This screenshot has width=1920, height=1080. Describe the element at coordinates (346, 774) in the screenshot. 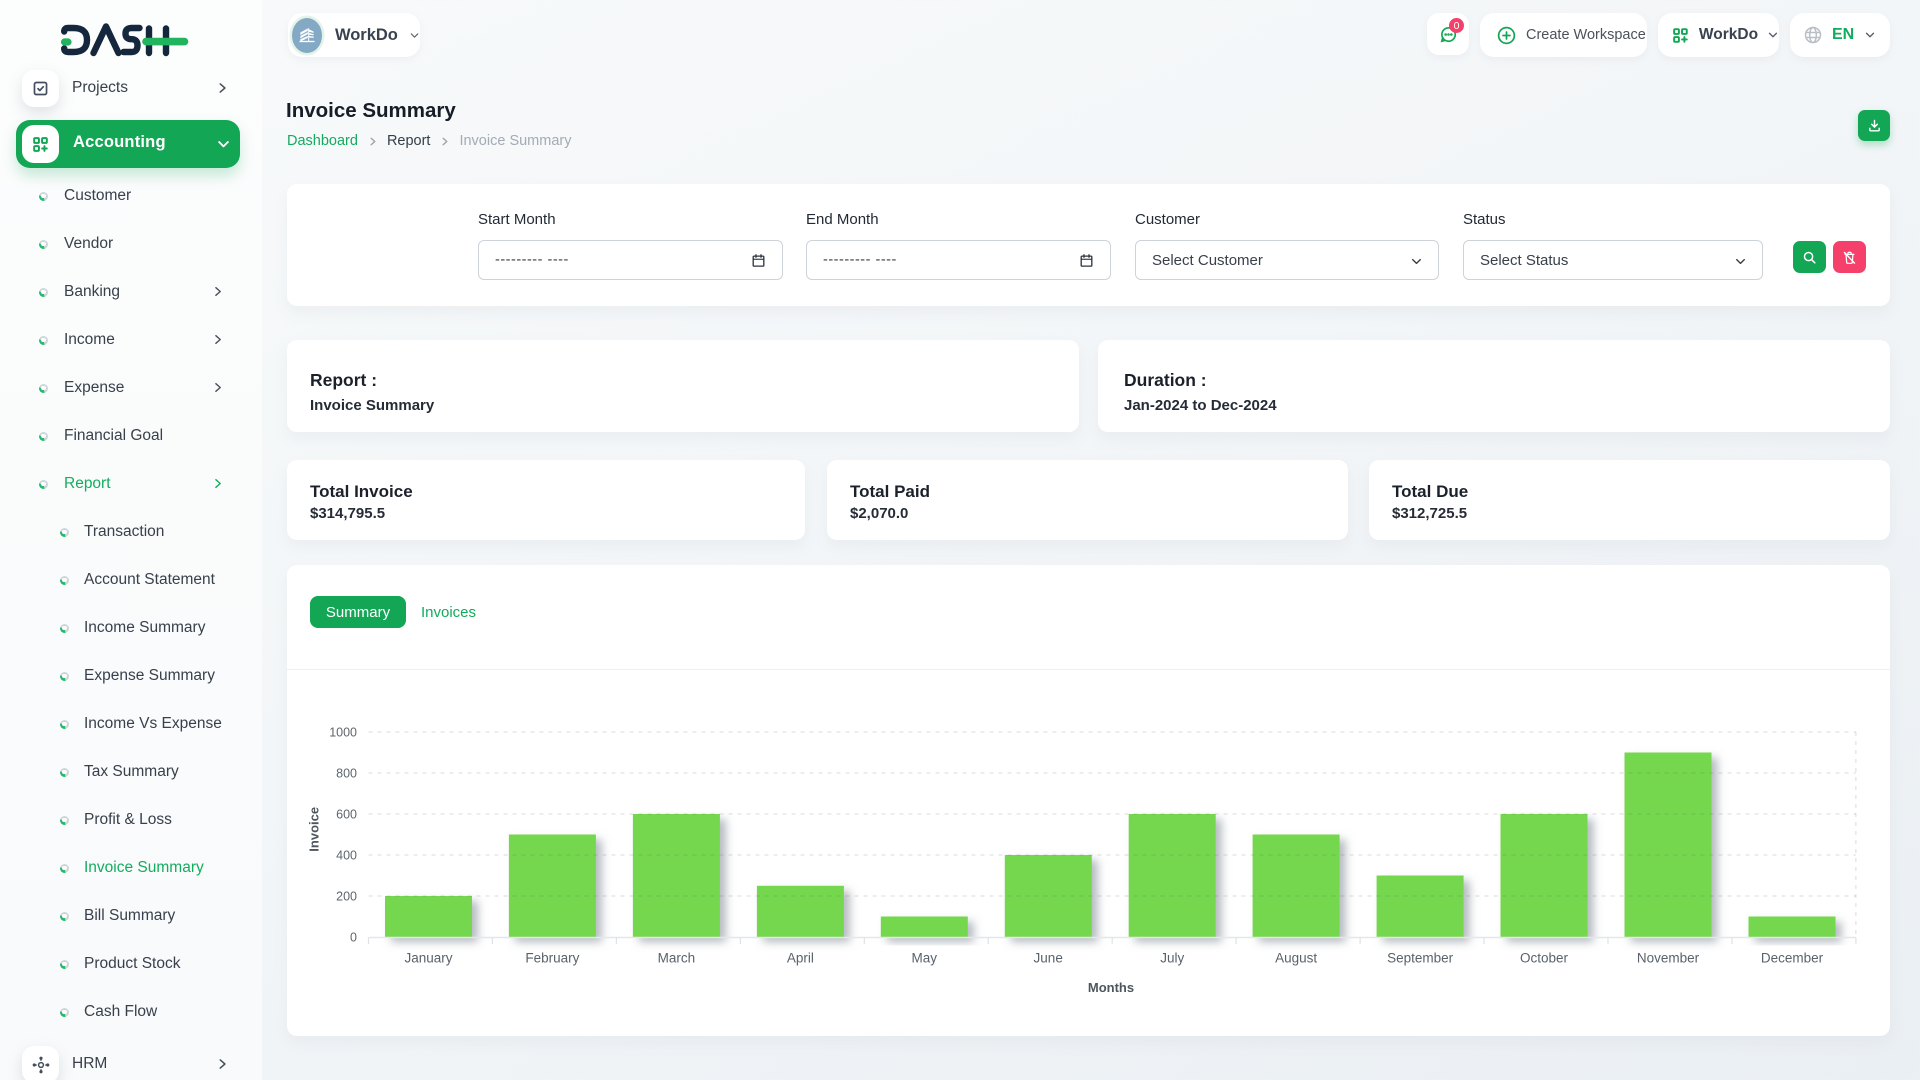

I see `svg-text: 800` at that location.